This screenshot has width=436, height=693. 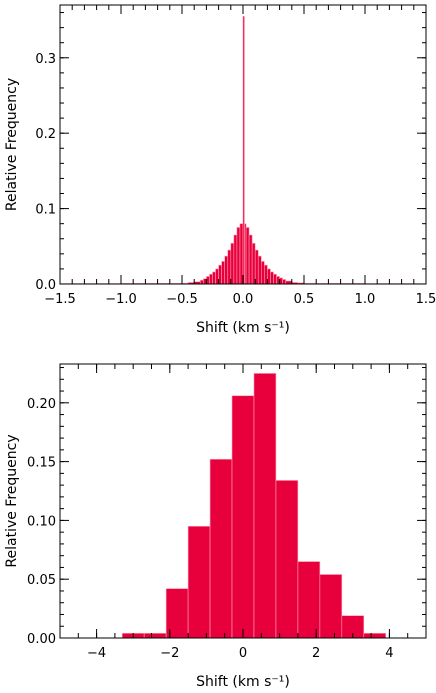 I want to click on x-tick-label: 0.0, so click(x=243, y=299).